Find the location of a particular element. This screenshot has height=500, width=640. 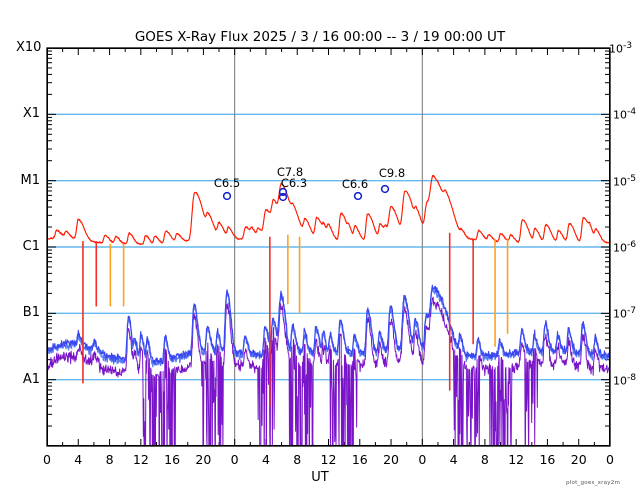

x-axis-label-9: 12 is located at coordinates (328, 459).